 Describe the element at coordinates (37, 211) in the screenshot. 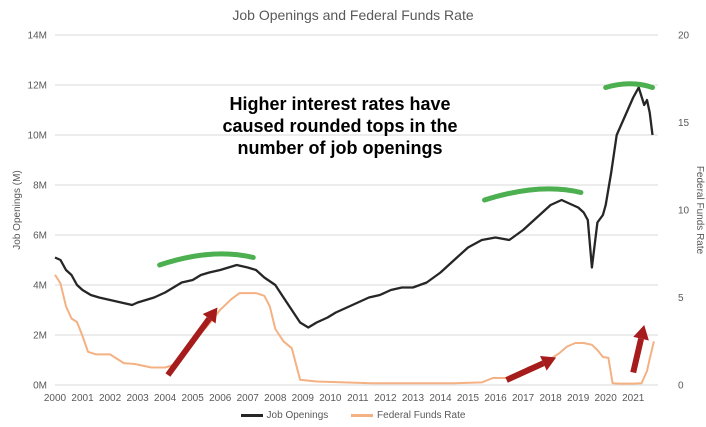

I see `y-axis-ticks: 0M 2M 4M 6M 8M 10M 12M 14M` at that location.